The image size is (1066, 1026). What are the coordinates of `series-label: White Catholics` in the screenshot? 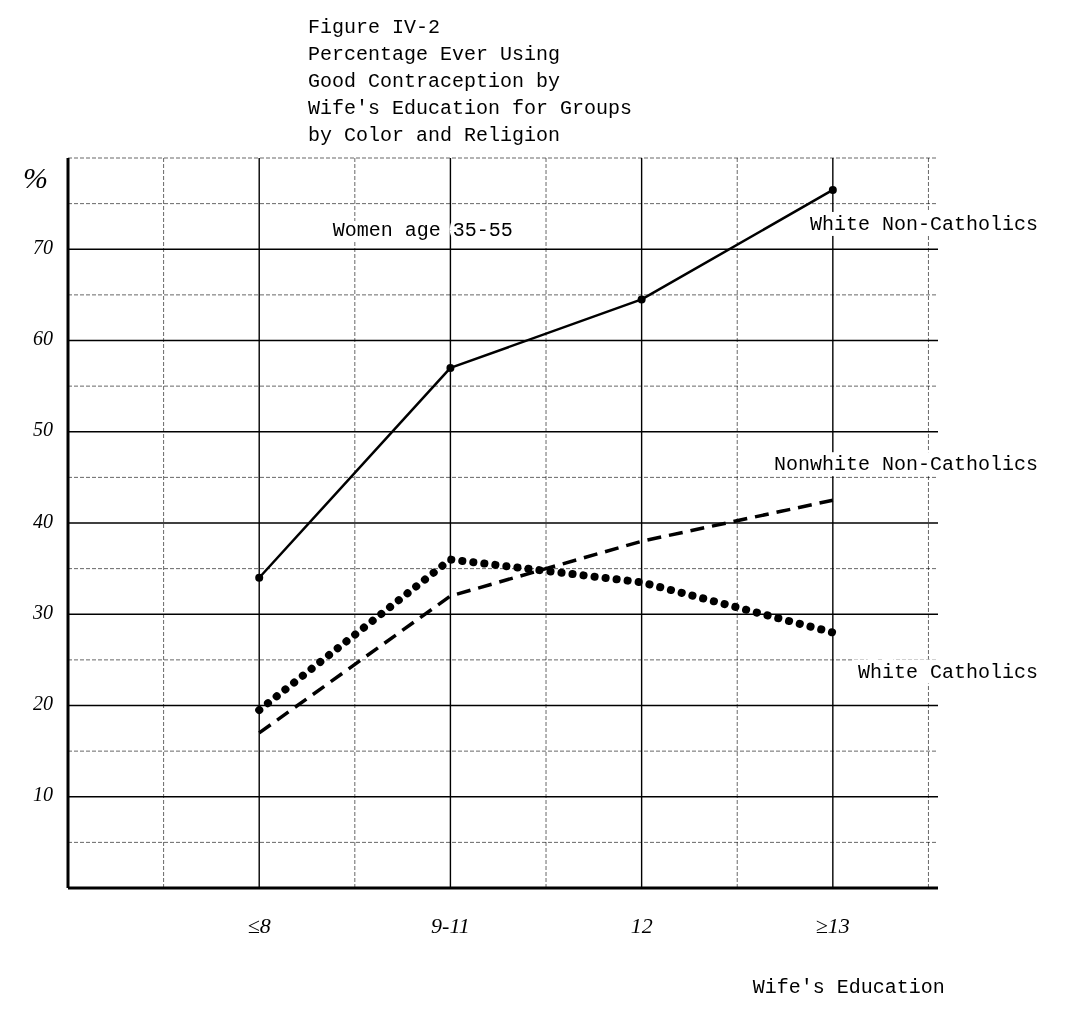 It's located at (947, 672).